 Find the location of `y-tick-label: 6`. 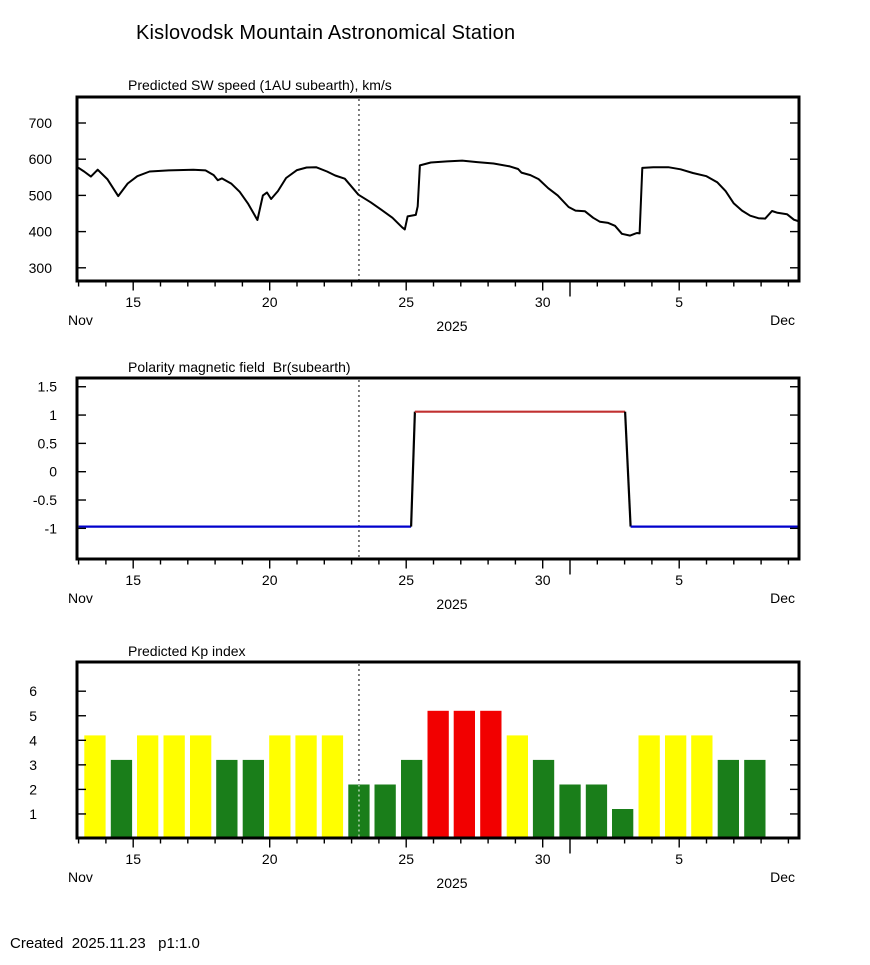

y-tick-label: 6 is located at coordinates (33, 691).